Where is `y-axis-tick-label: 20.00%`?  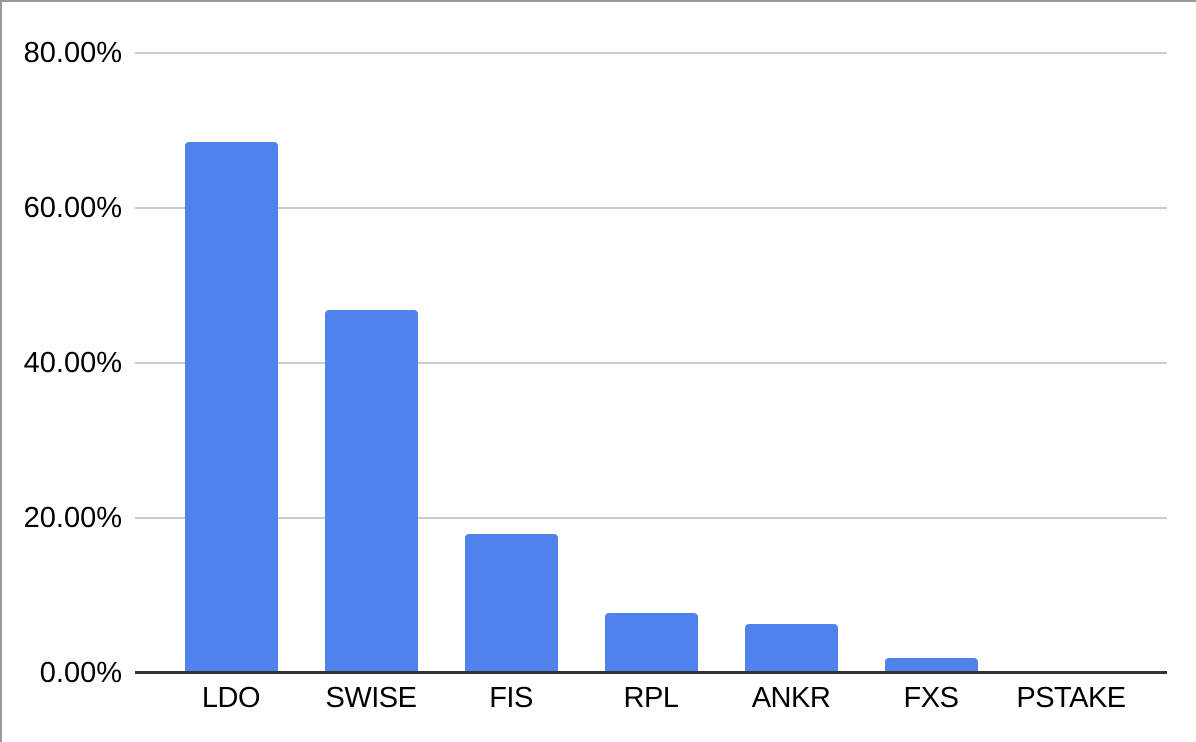
y-axis-tick-label: 20.00% is located at coordinates (72, 518).